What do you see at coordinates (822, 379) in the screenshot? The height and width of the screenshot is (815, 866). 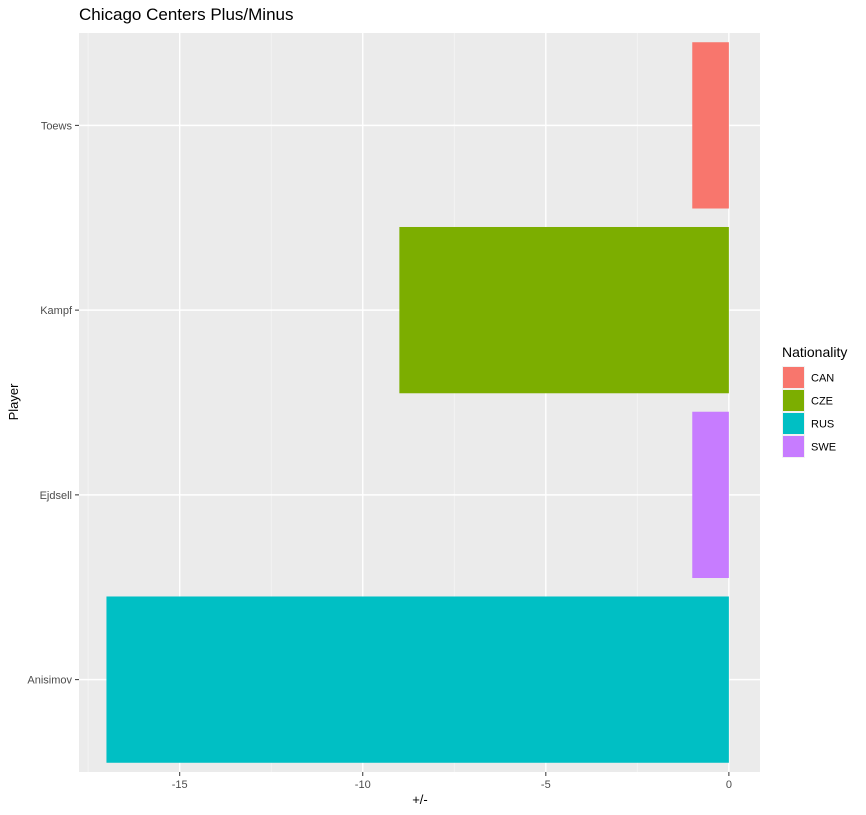 I see `legend-label: CAN` at bounding box center [822, 379].